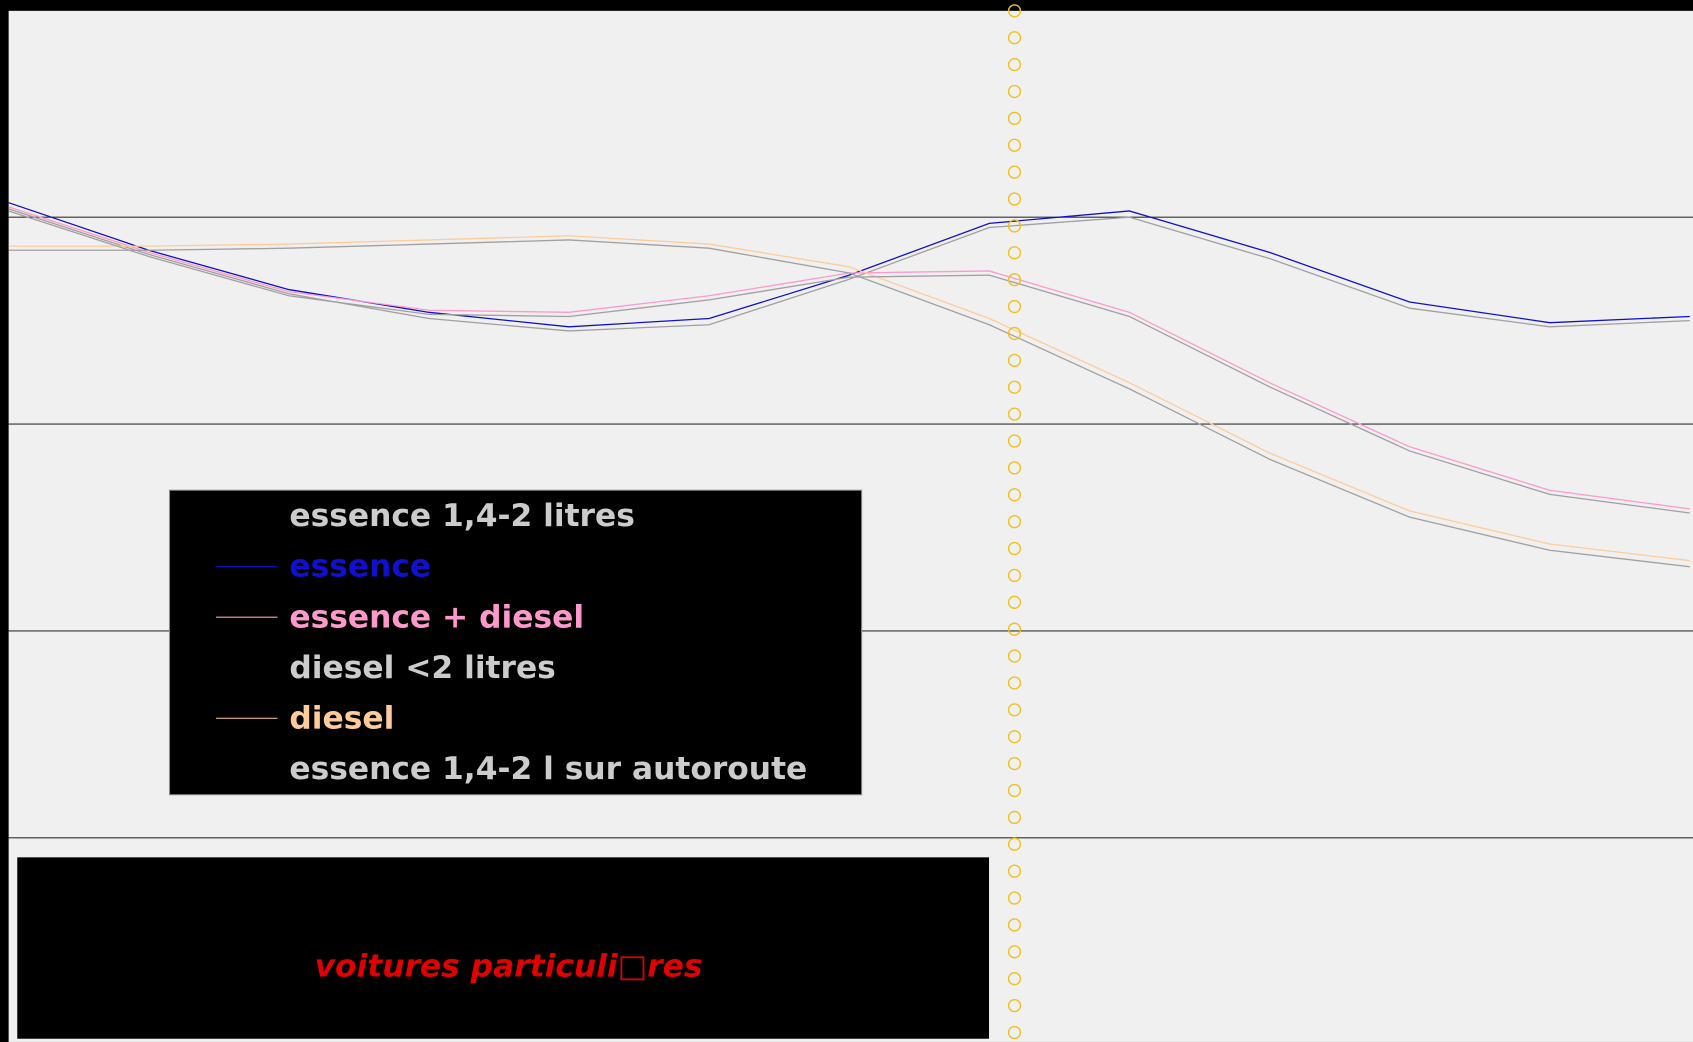  What do you see at coordinates (548, 769) in the screenshot?
I see `legend-label: essence 1,4-2 l sur autoroute` at bounding box center [548, 769].